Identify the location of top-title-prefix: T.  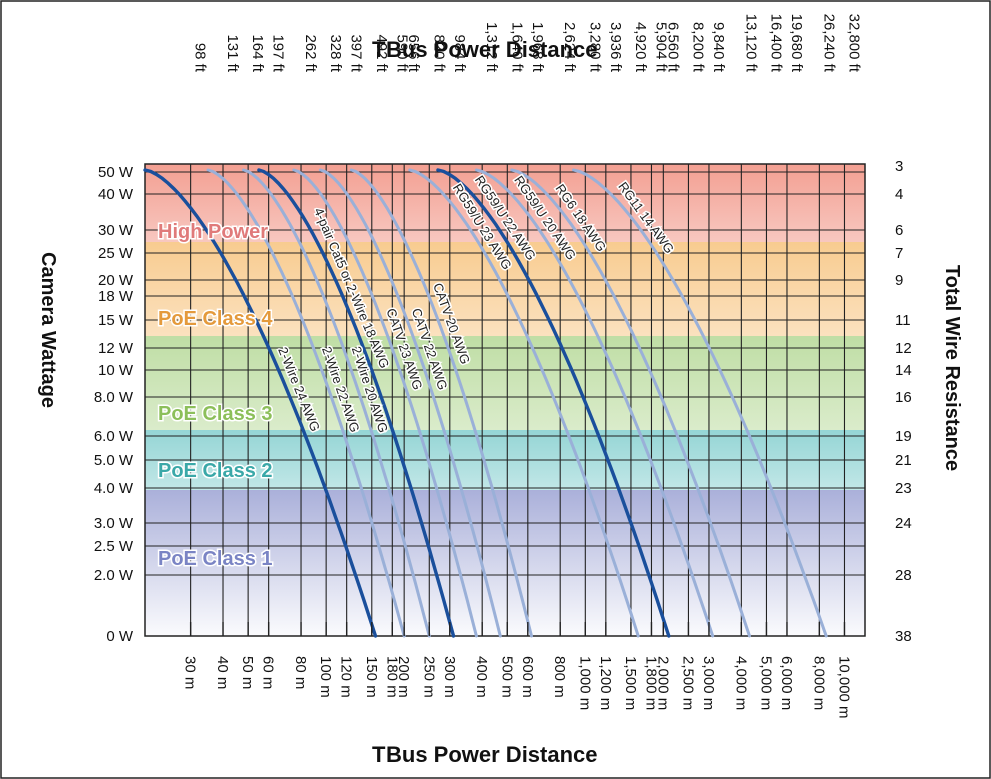
(379, 49).